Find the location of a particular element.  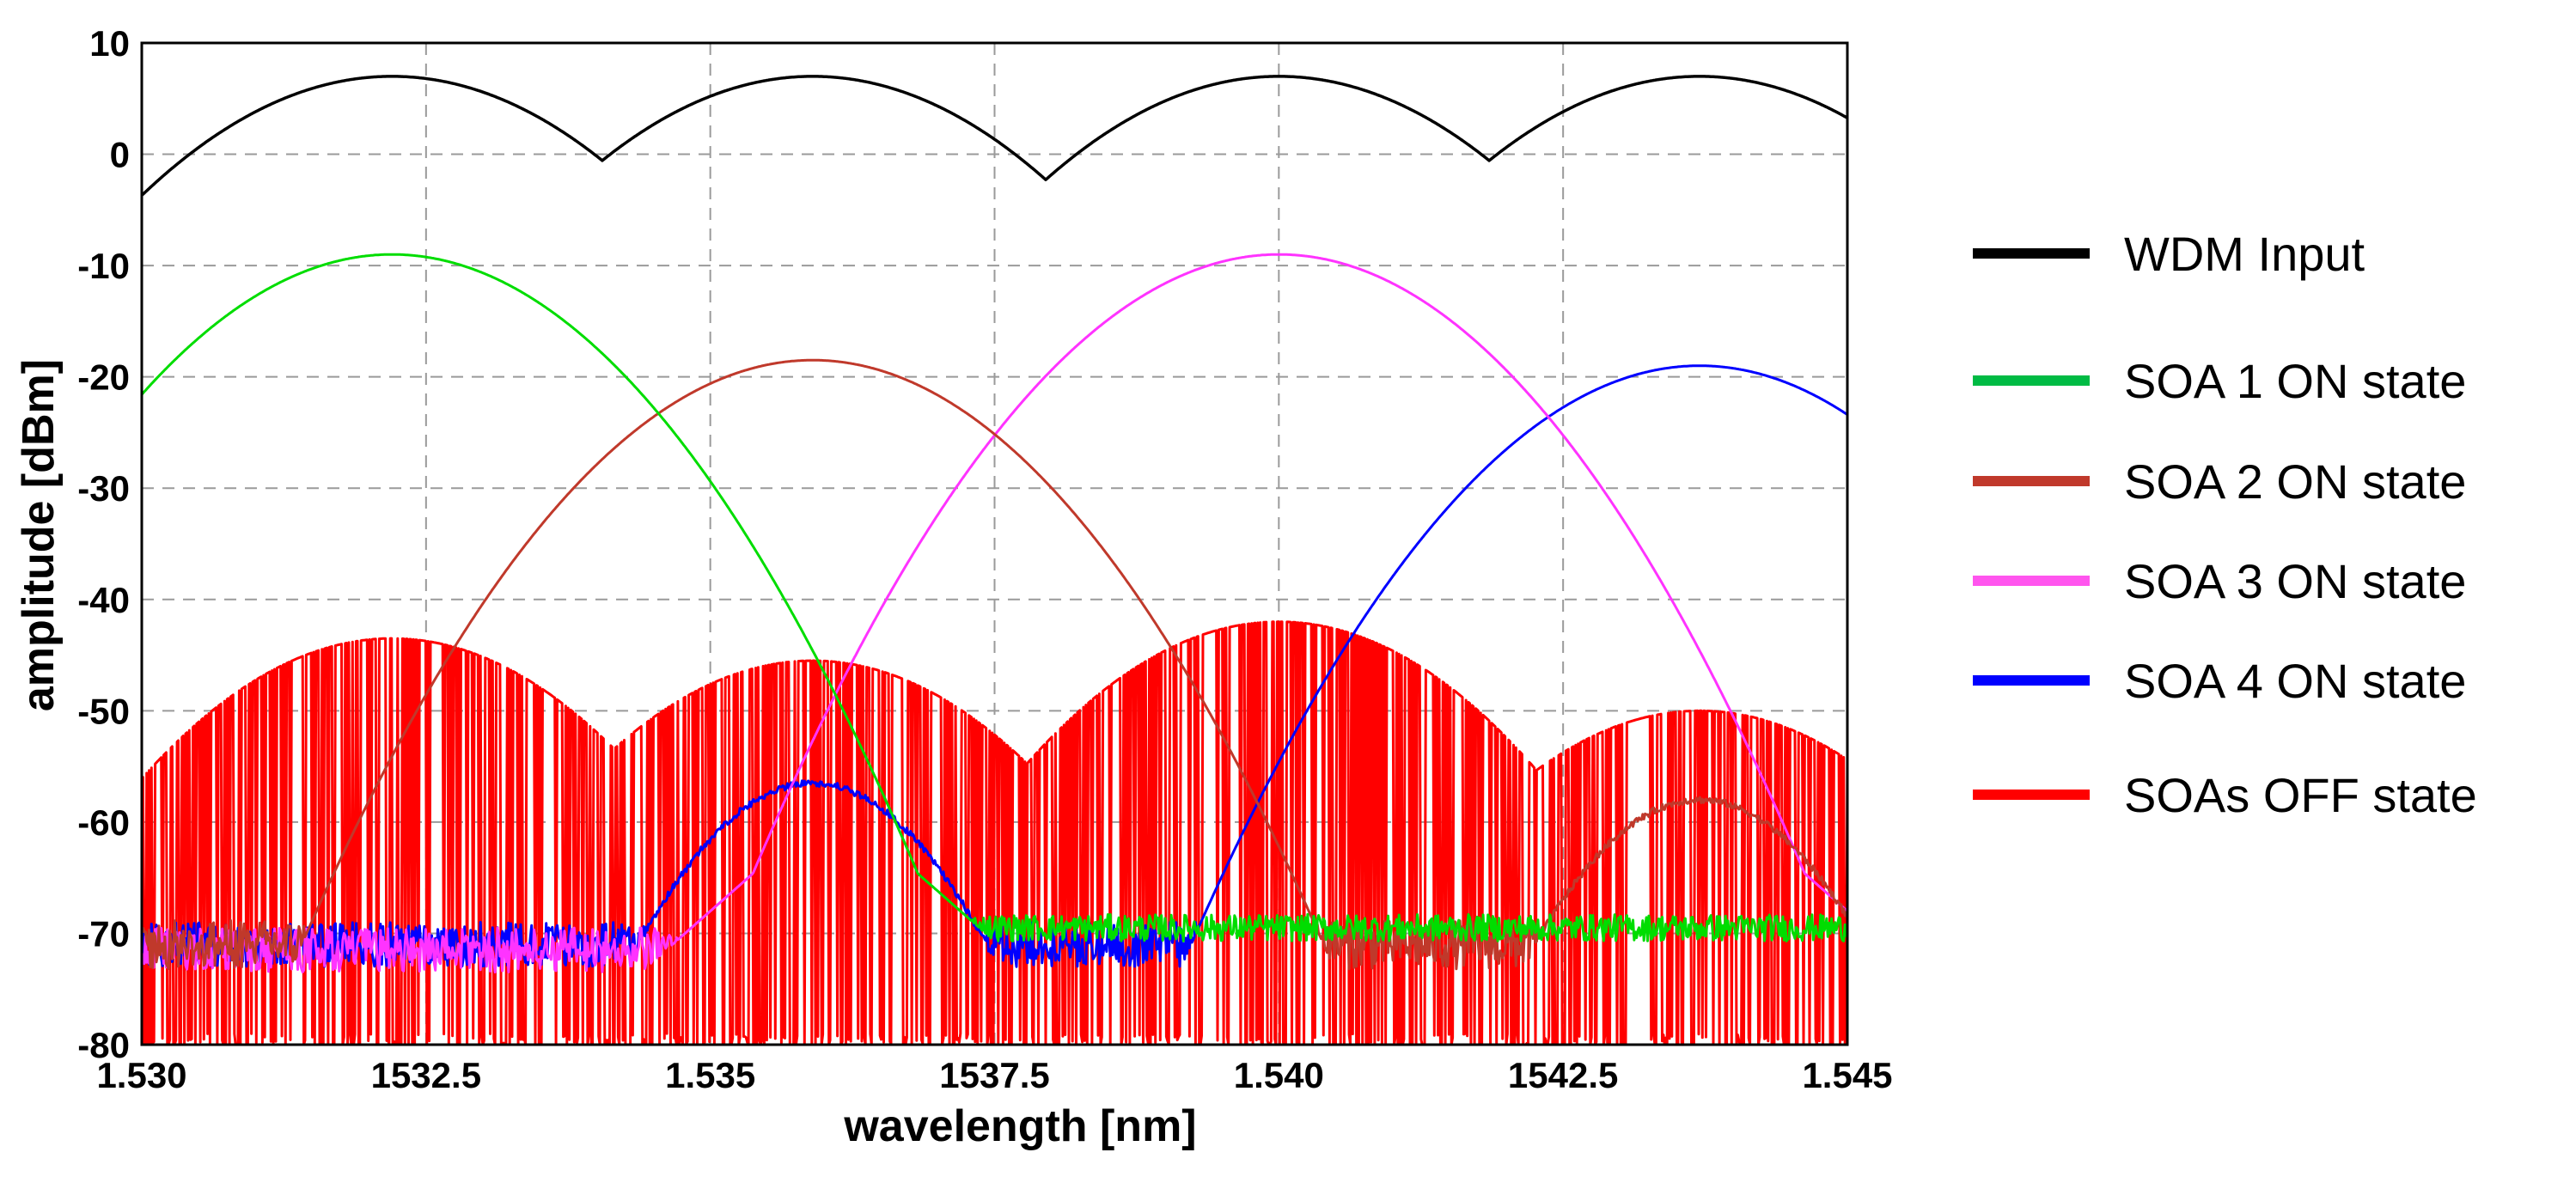

legend-label: WDM Input is located at coordinates (2244, 254).